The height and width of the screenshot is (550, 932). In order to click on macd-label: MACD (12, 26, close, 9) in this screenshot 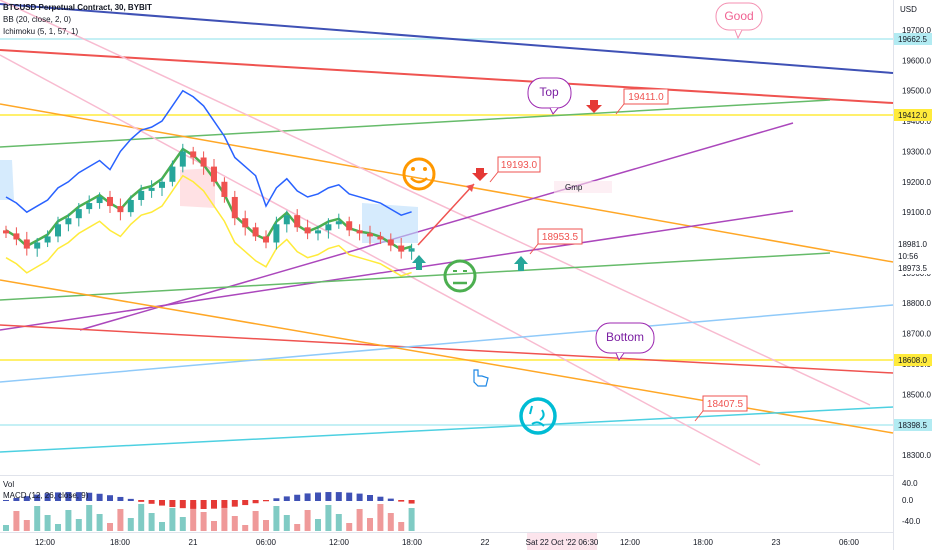, I will do `click(46, 495)`.